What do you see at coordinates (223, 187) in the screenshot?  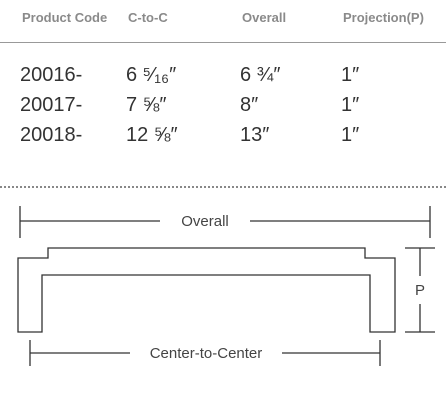 I see `dotted-separator` at bounding box center [223, 187].